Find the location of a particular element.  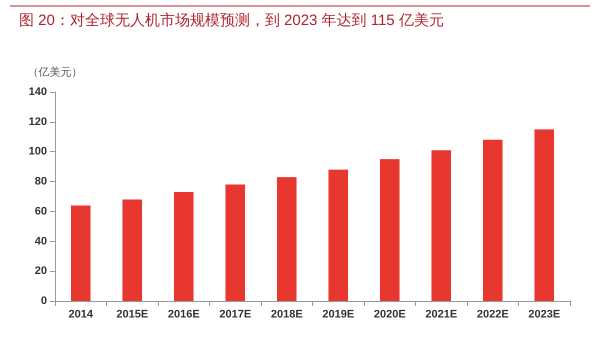

y-axis-title: （亿美元） is located at coordinates (55, 72).